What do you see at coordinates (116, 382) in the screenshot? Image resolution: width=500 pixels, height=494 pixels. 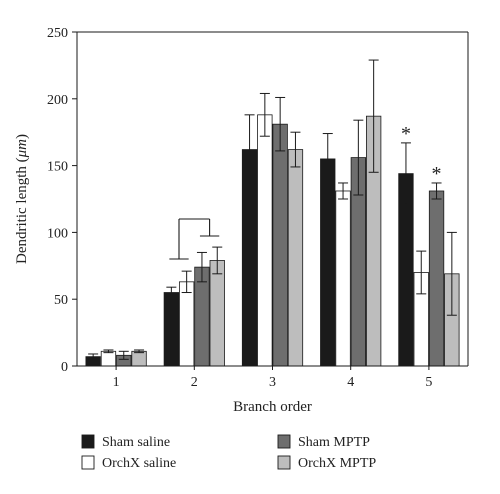 I see `x-tick-label-1: 1` at bounding box center [116, 382].